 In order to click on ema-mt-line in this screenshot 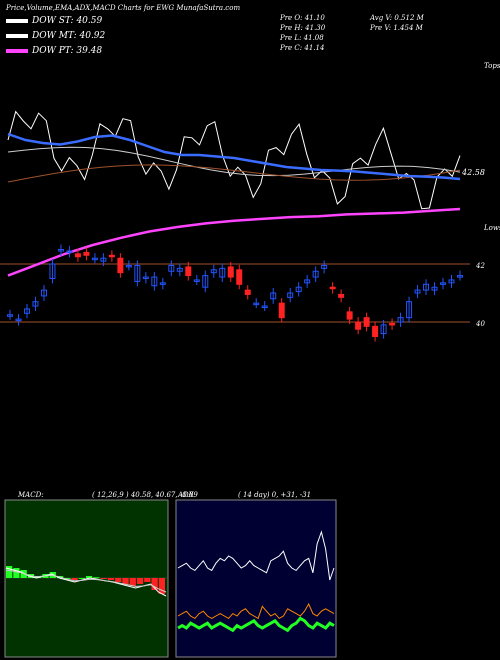, I will do `click(234, 161)`.